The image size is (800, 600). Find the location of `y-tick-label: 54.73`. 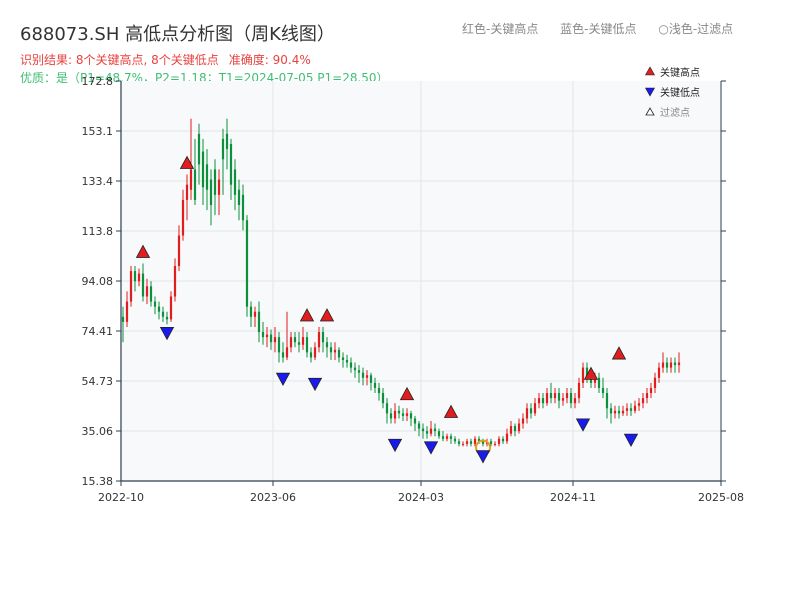

y-tick-label: 54.73 is located at coordinates (98, 381).